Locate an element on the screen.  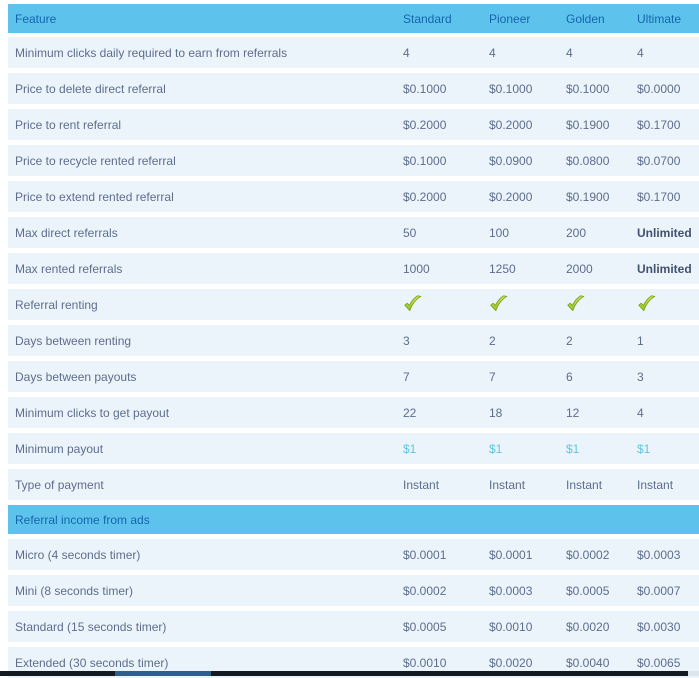
section-header-label: Referral income from ads is located at coordinates (82, 519).